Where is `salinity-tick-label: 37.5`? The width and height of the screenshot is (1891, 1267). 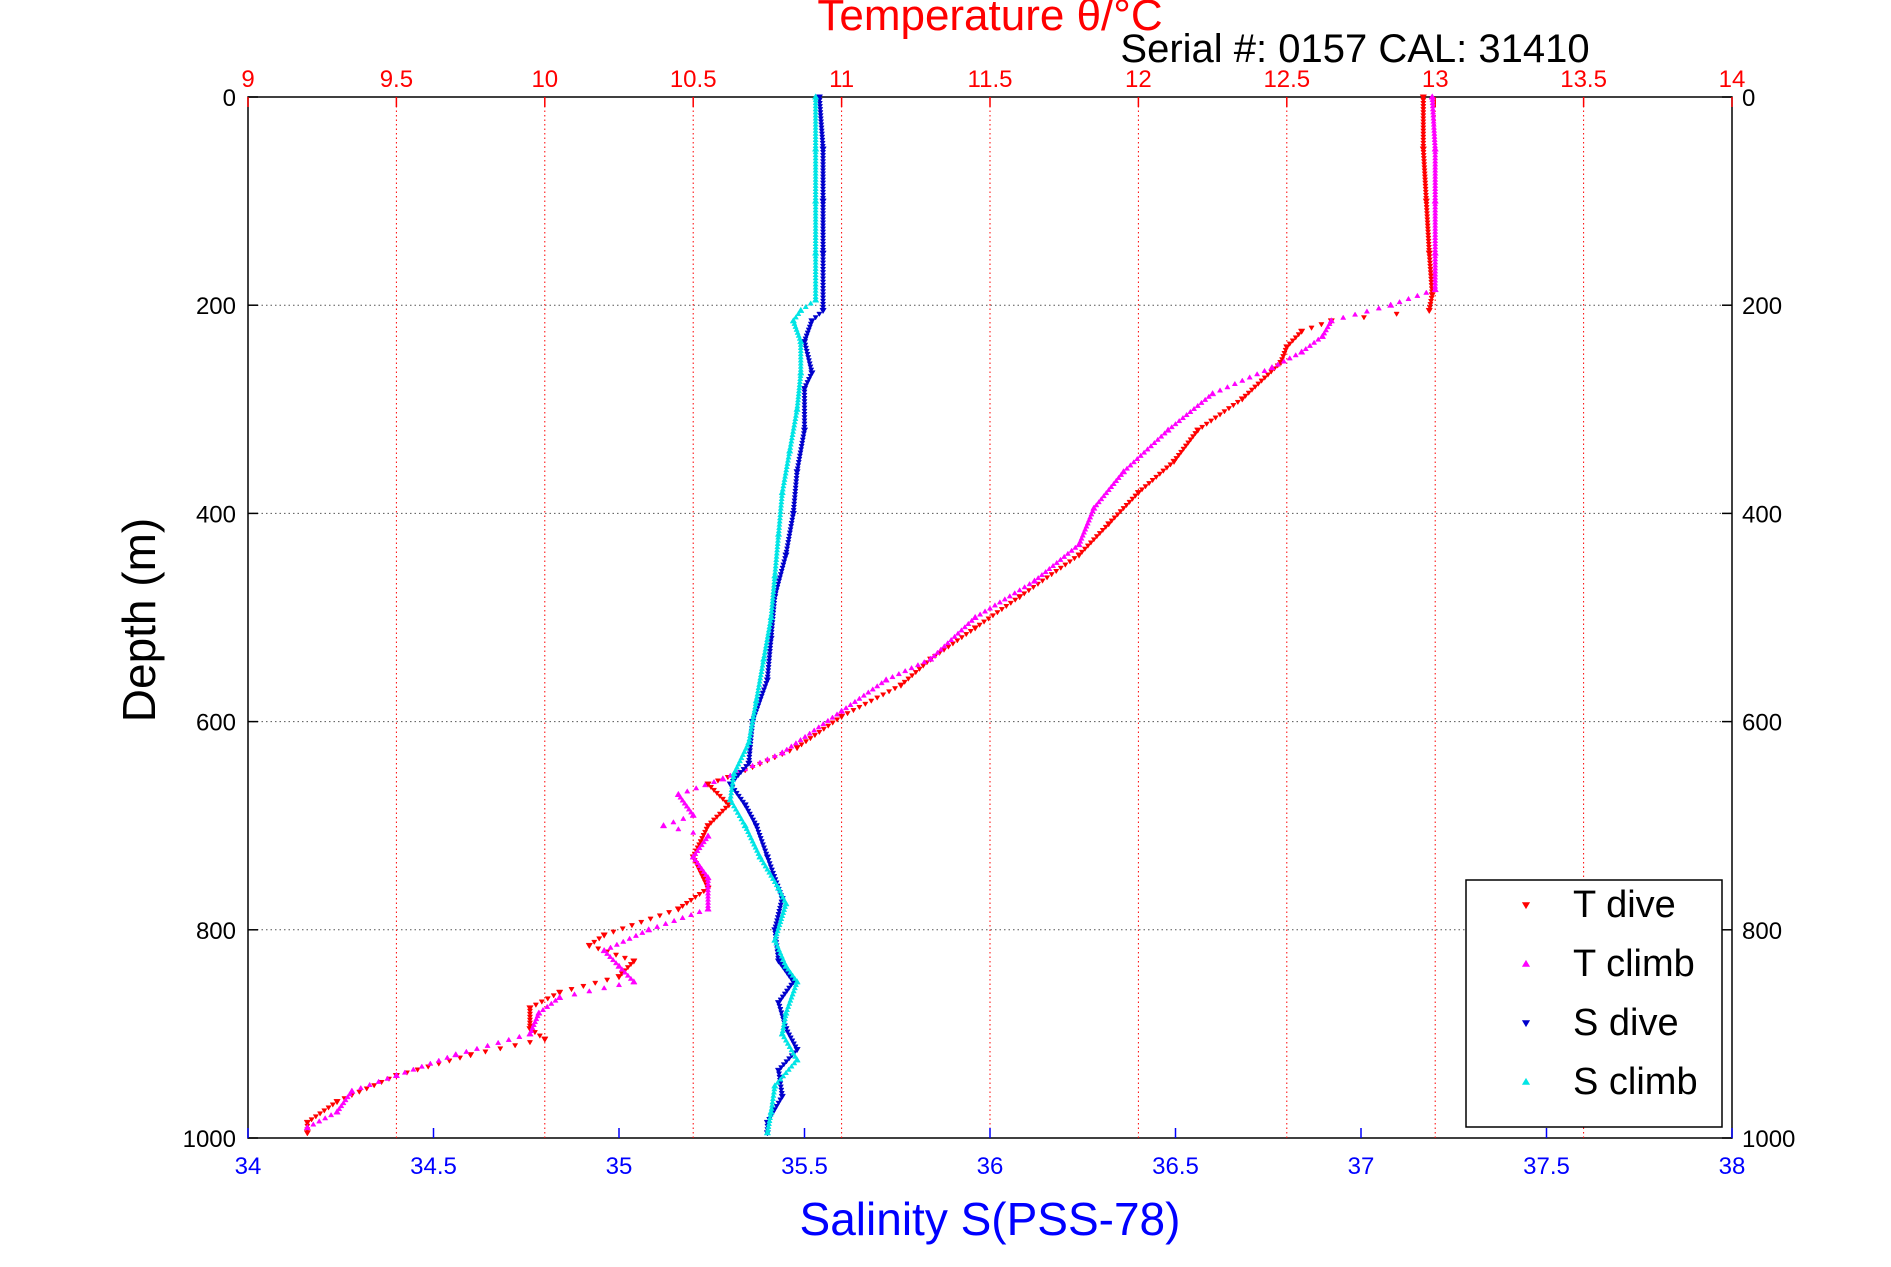
salinity-tick-label: 37.5 is located at coordinates (1546, 1166).